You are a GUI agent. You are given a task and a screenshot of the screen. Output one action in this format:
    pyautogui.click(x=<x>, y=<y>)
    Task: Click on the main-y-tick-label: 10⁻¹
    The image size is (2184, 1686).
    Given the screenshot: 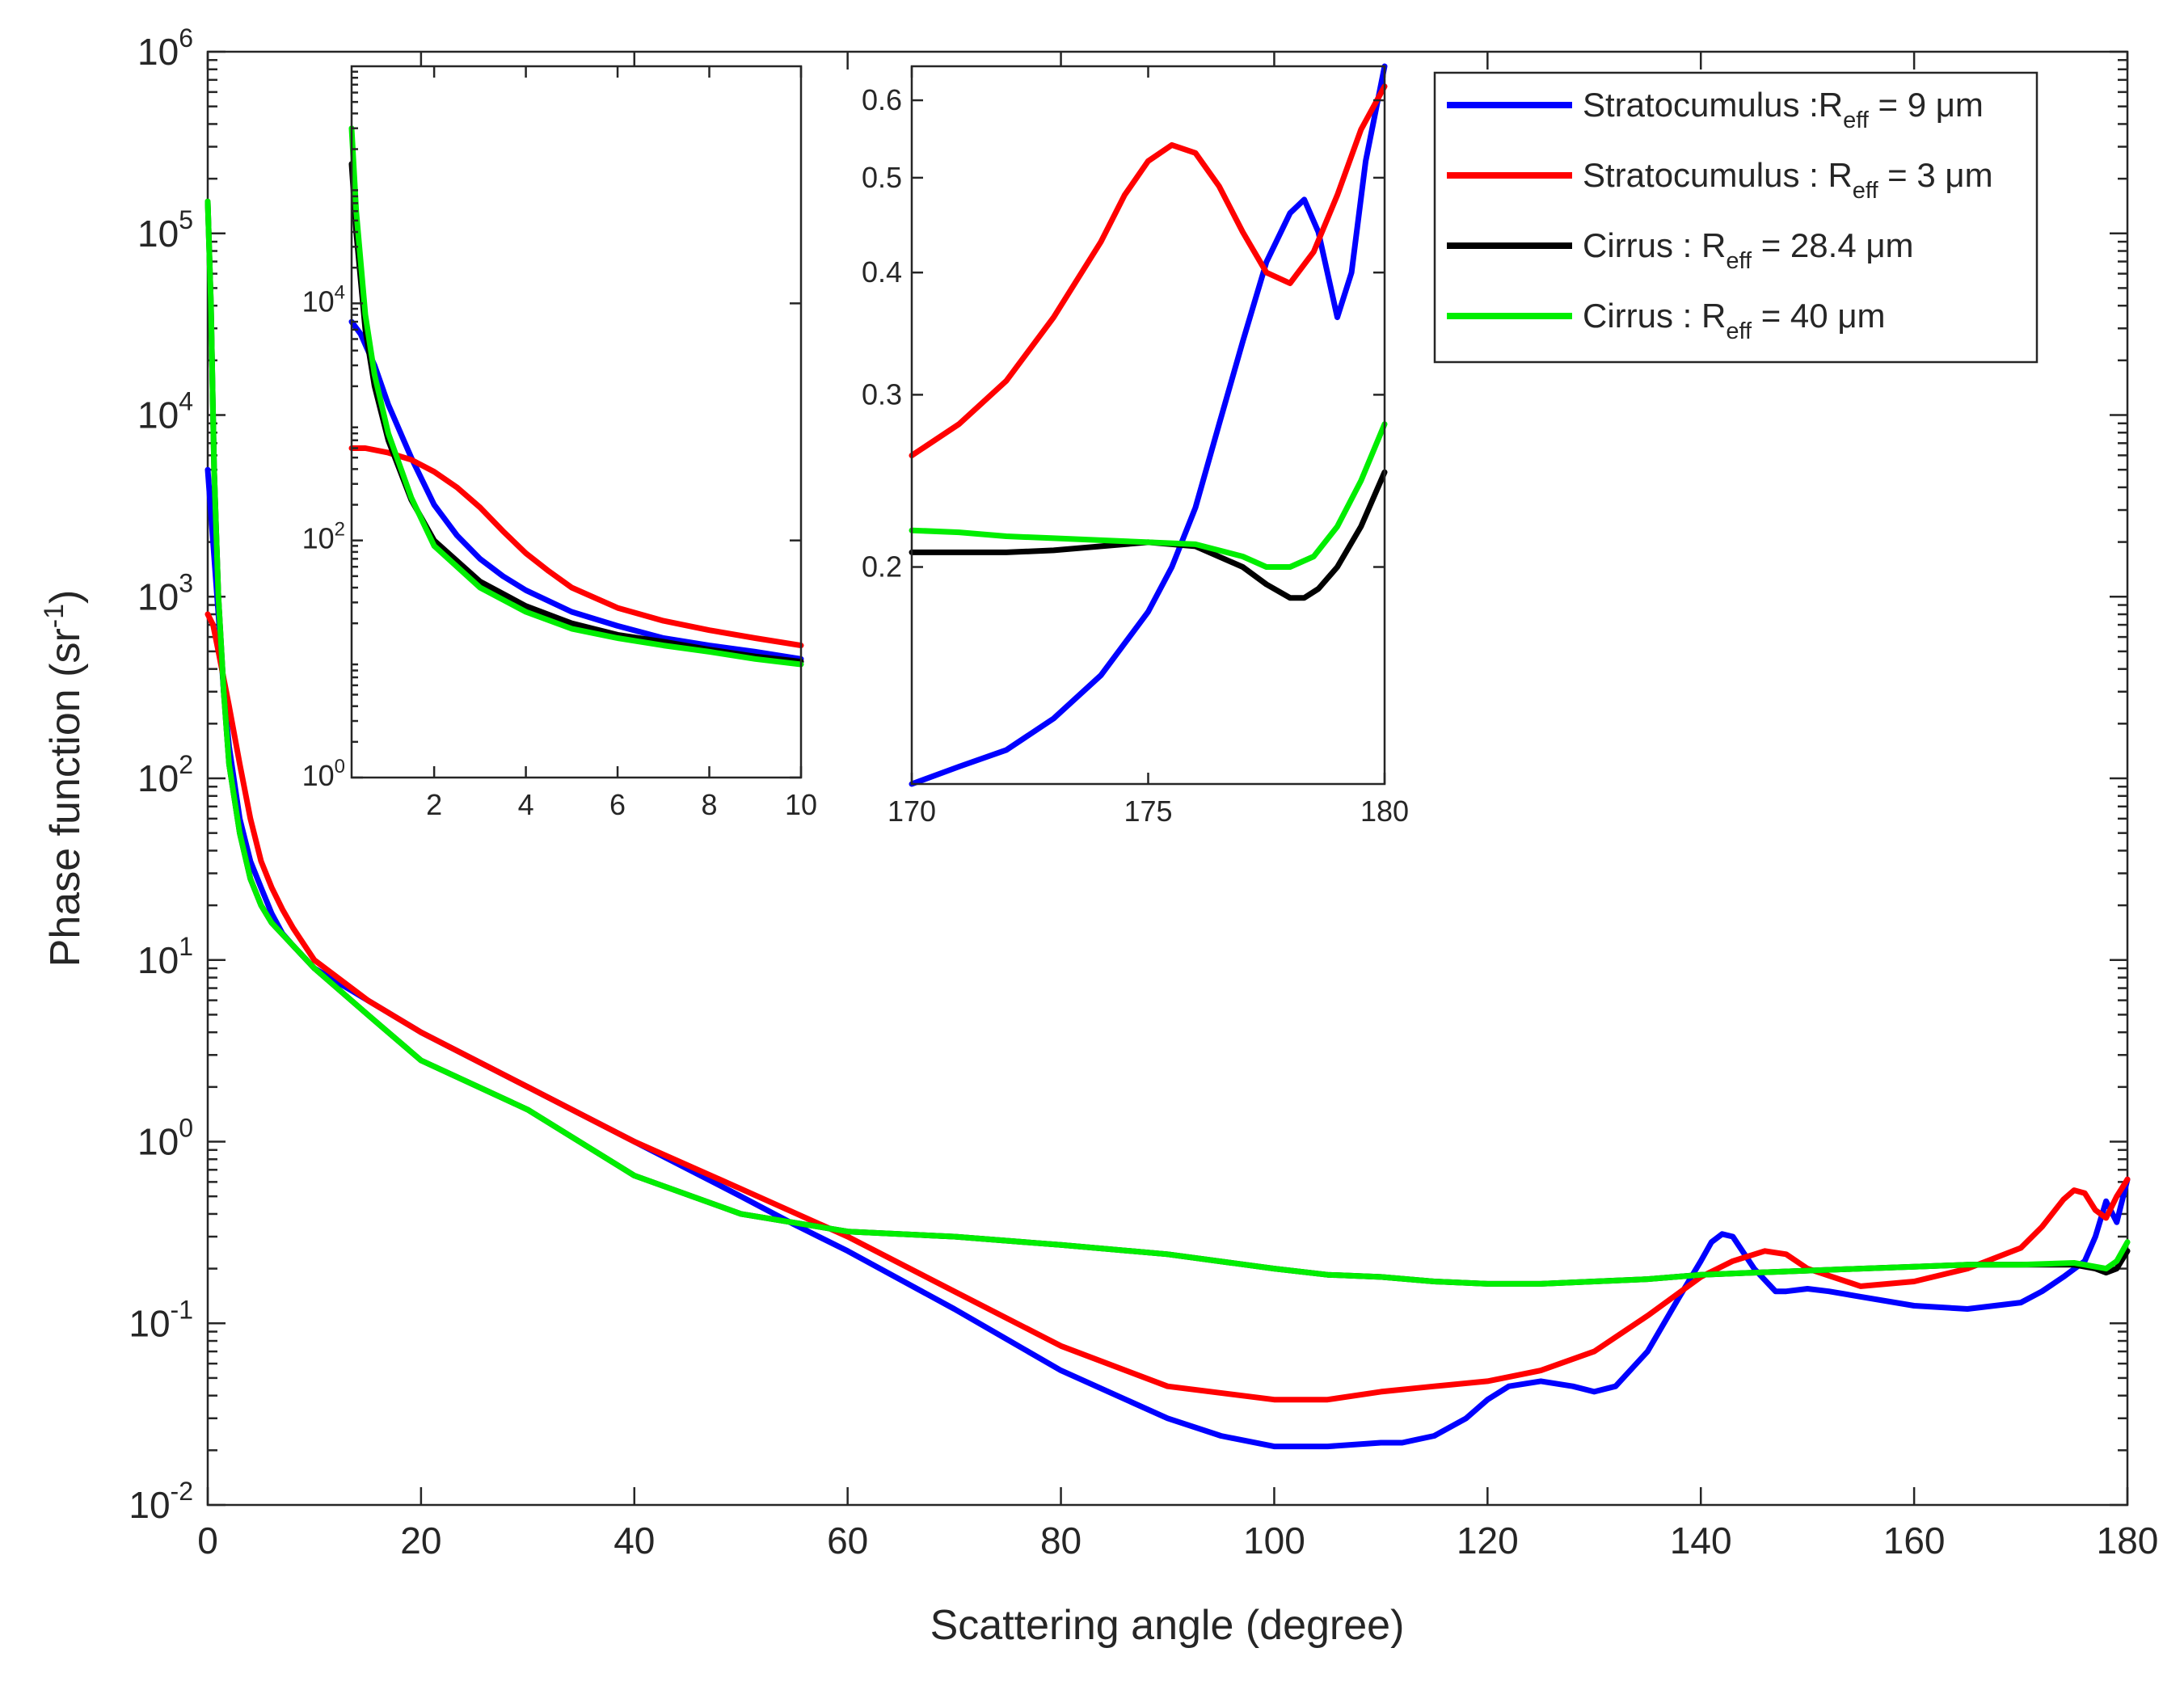 What is the action you would take?
    pyautogui.click(x=161, y=1319)
    